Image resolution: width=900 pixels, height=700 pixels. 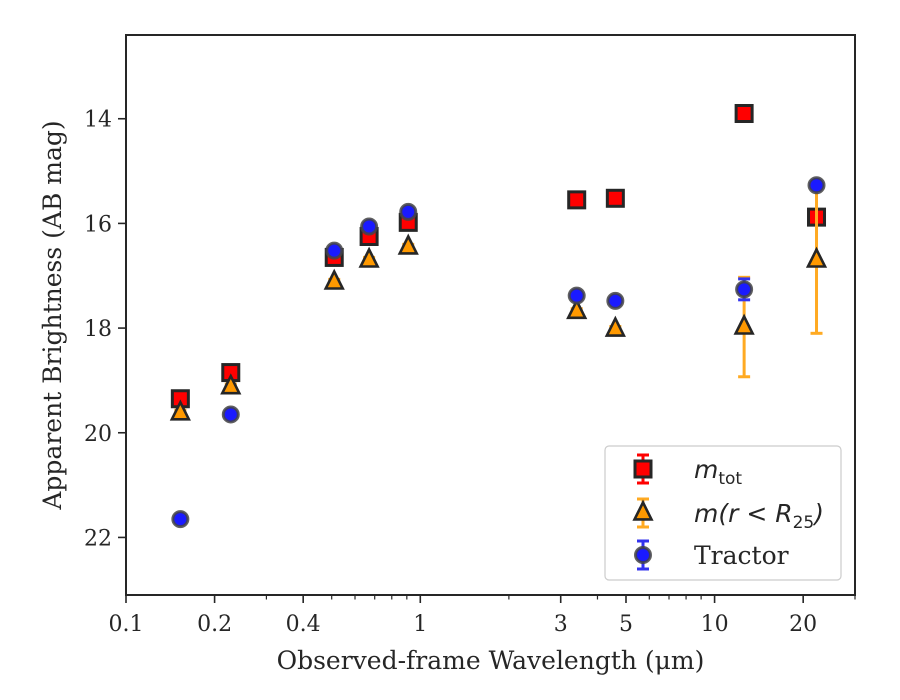 I want to click on x-tick-label: 0.1, so click(x=126, y=624).